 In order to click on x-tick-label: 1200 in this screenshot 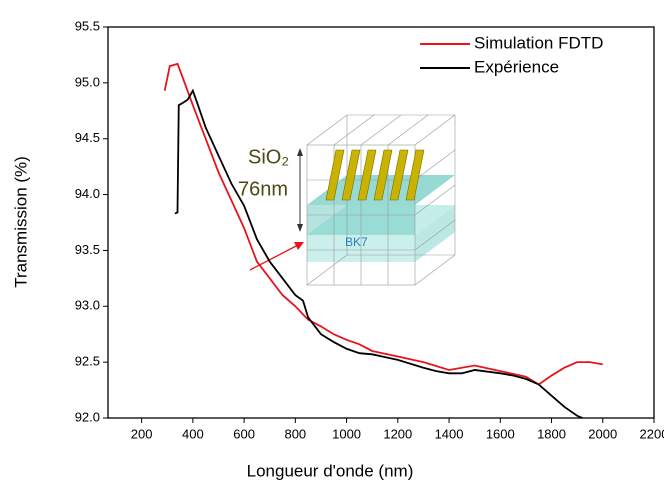, I will do `click(397, 433)`.